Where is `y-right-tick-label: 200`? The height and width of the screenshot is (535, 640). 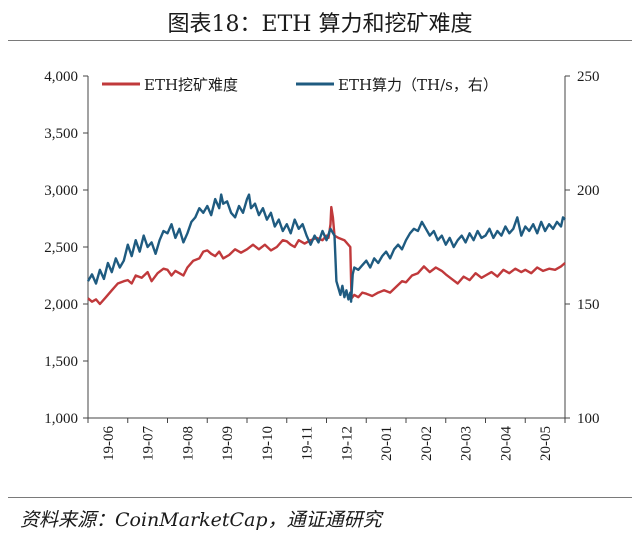 y-right-tick-label: 200 is located at coordinates (588, 191).